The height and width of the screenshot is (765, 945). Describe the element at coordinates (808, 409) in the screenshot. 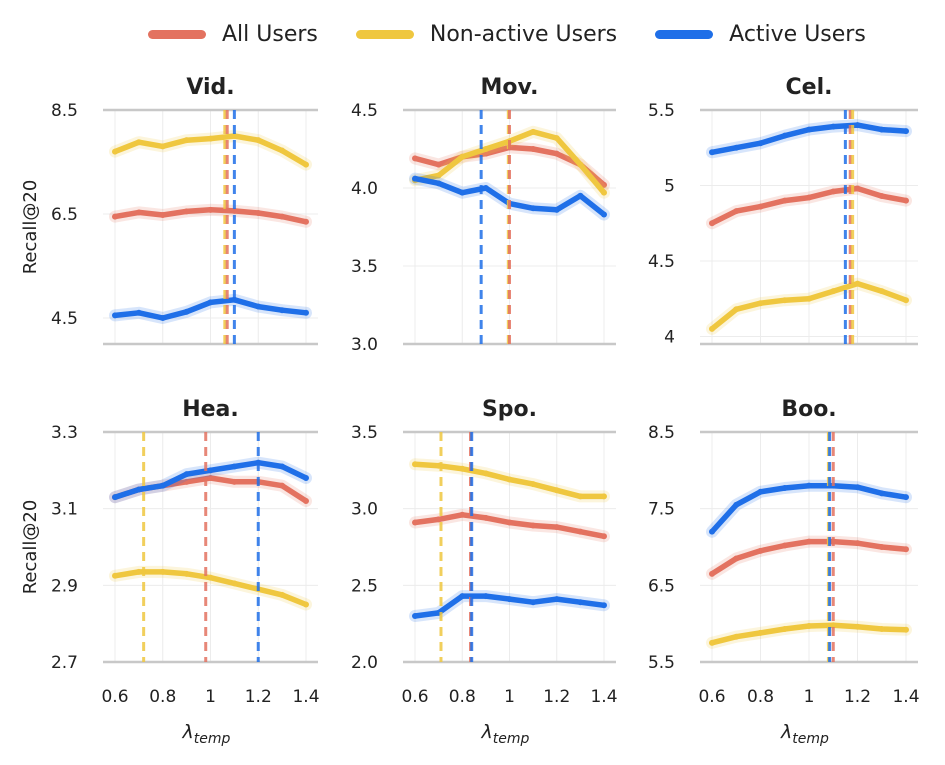

I see `panel-title: Boo.` at that location.